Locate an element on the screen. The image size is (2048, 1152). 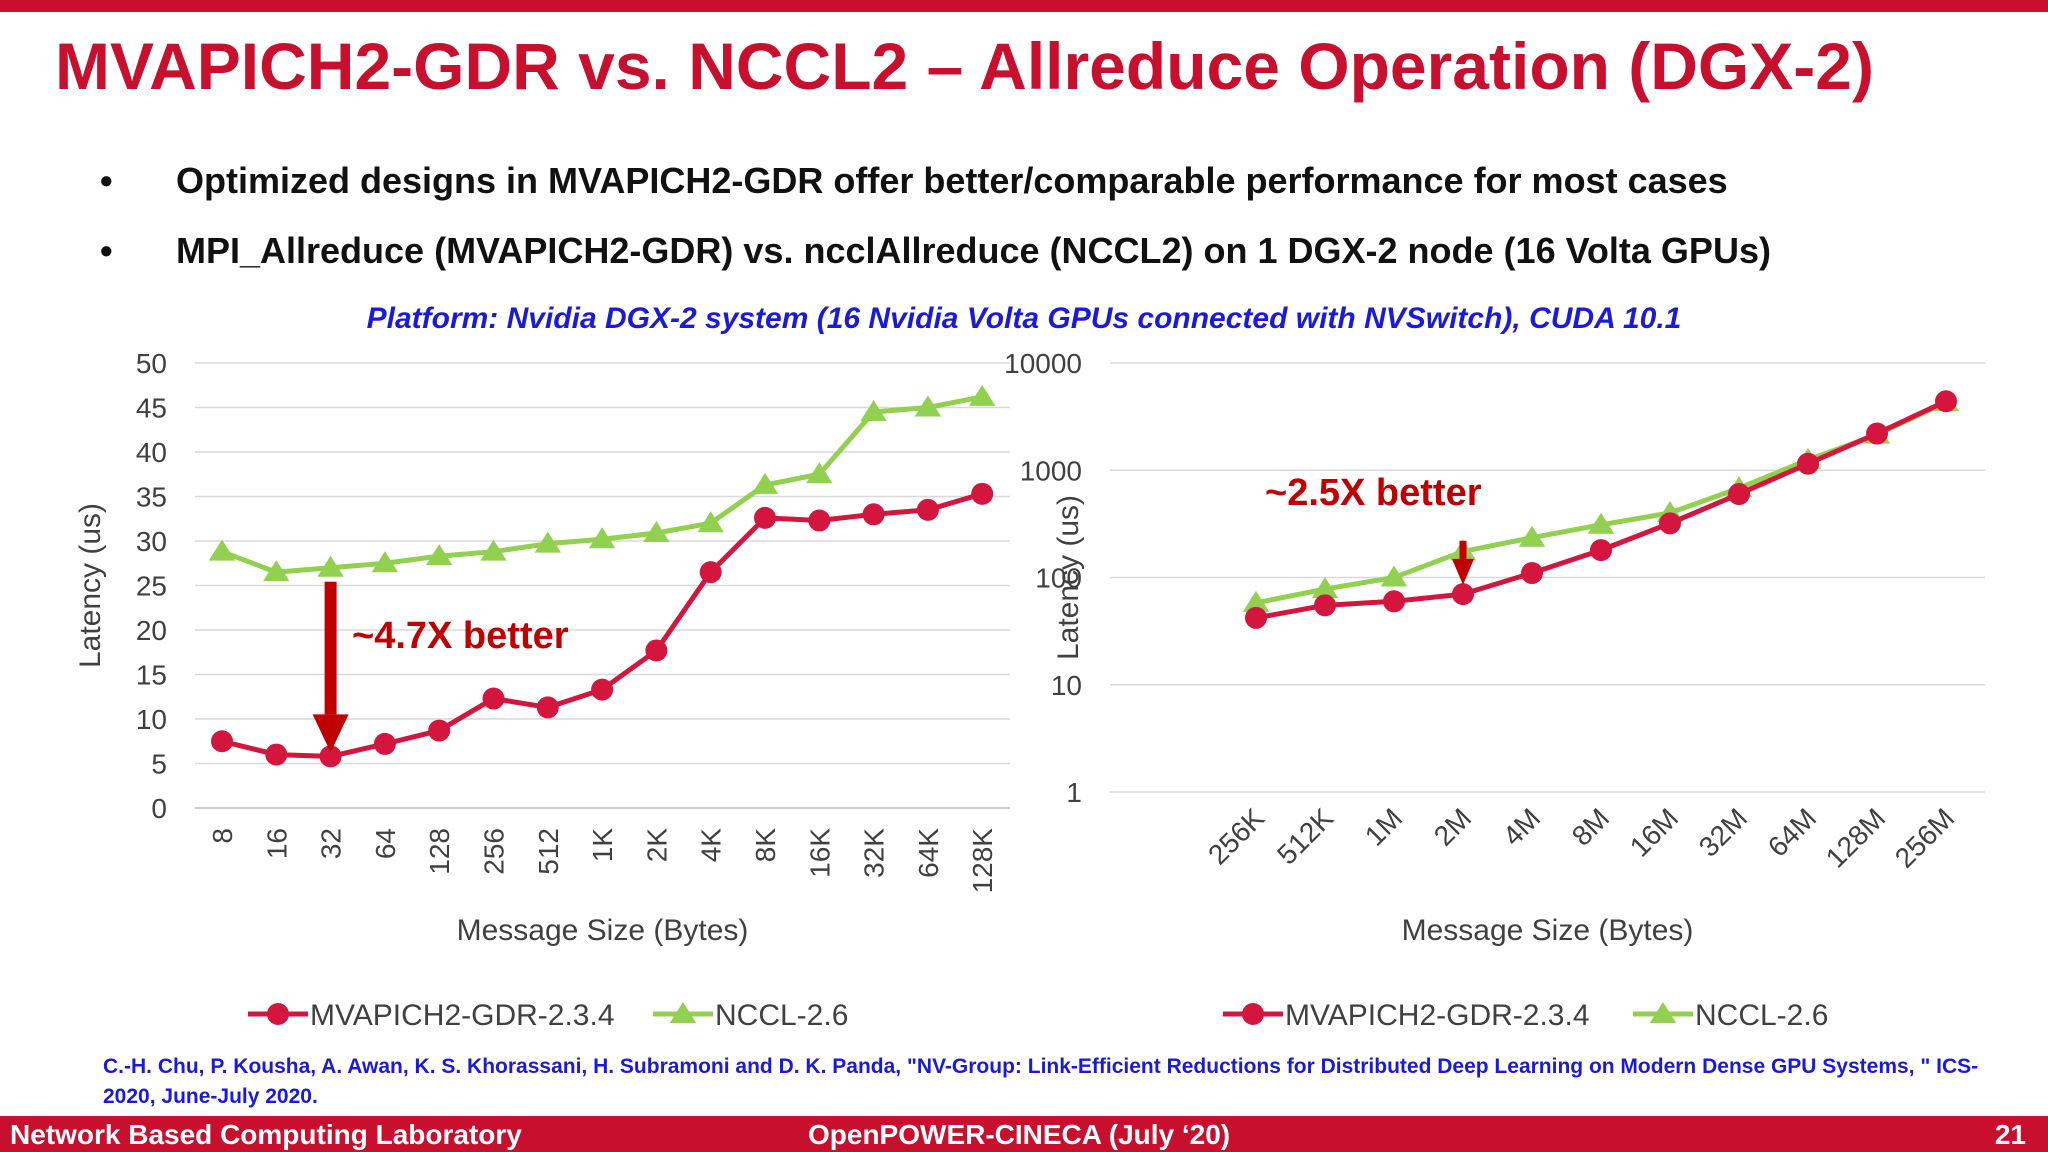
x-tick-label: 8M is located at coordinates (1590, 826).